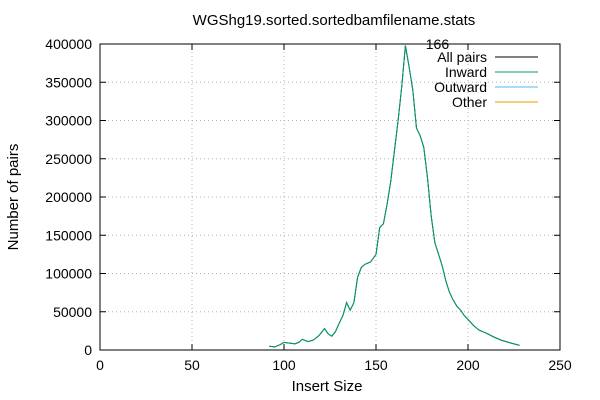 The height and width of the screenshot is (400, 600). Describe the element at coordinates (68, 159) in the screenshot. I see `y-tick-label: 250000` at that location.